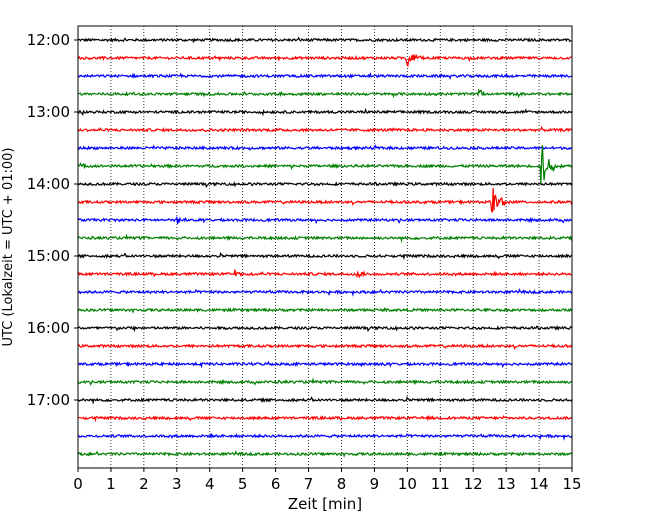 This screenshot has height=520, width=650. What do you see at coordinates (375, 484) in the screenshot?
I see `x-tick-label: 9` at bounding box center [375, 484].